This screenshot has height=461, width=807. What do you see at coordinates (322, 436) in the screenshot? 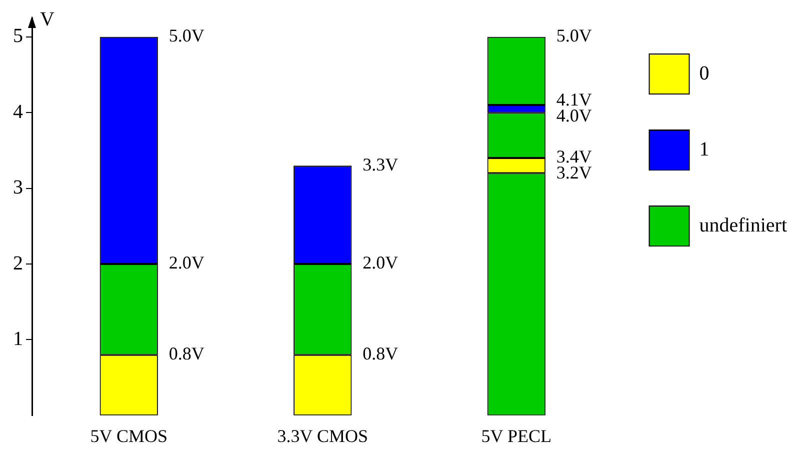
I see `x-tick-label: 3.3V CMOS` at bounding box center [322, 436].